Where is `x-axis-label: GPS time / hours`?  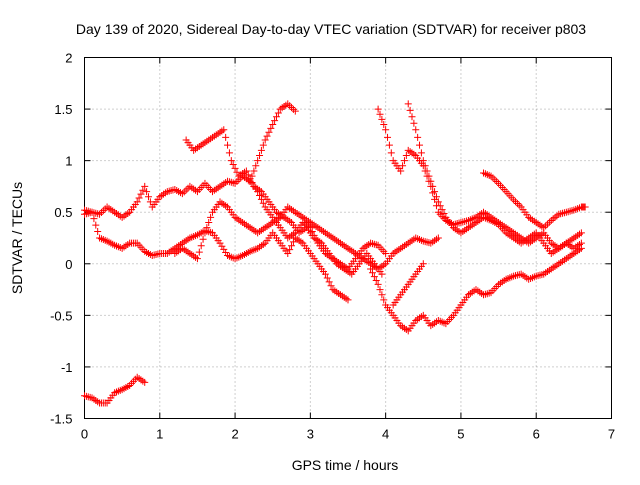 x-axis-label: GPS time / hours is located at coordinates (345, 465).